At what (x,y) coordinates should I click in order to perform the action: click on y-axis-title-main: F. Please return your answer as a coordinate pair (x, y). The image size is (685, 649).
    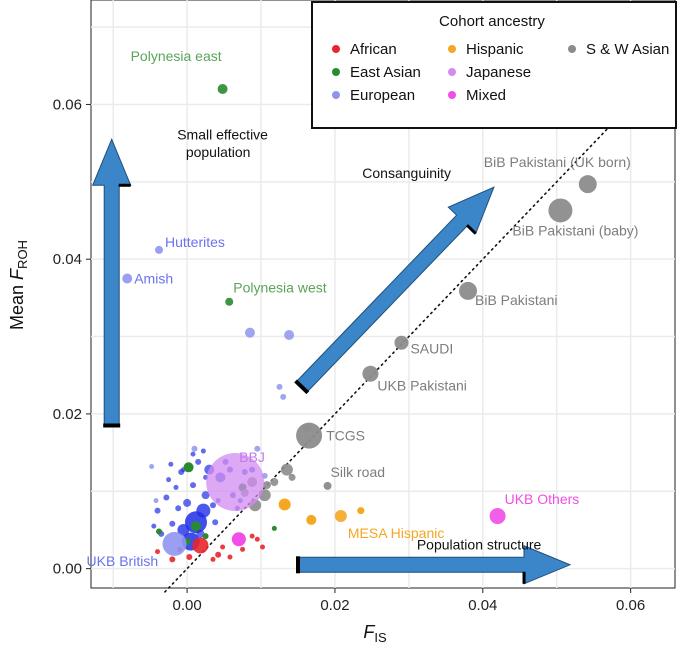
    Looking at the image, I should click on (17, 274).